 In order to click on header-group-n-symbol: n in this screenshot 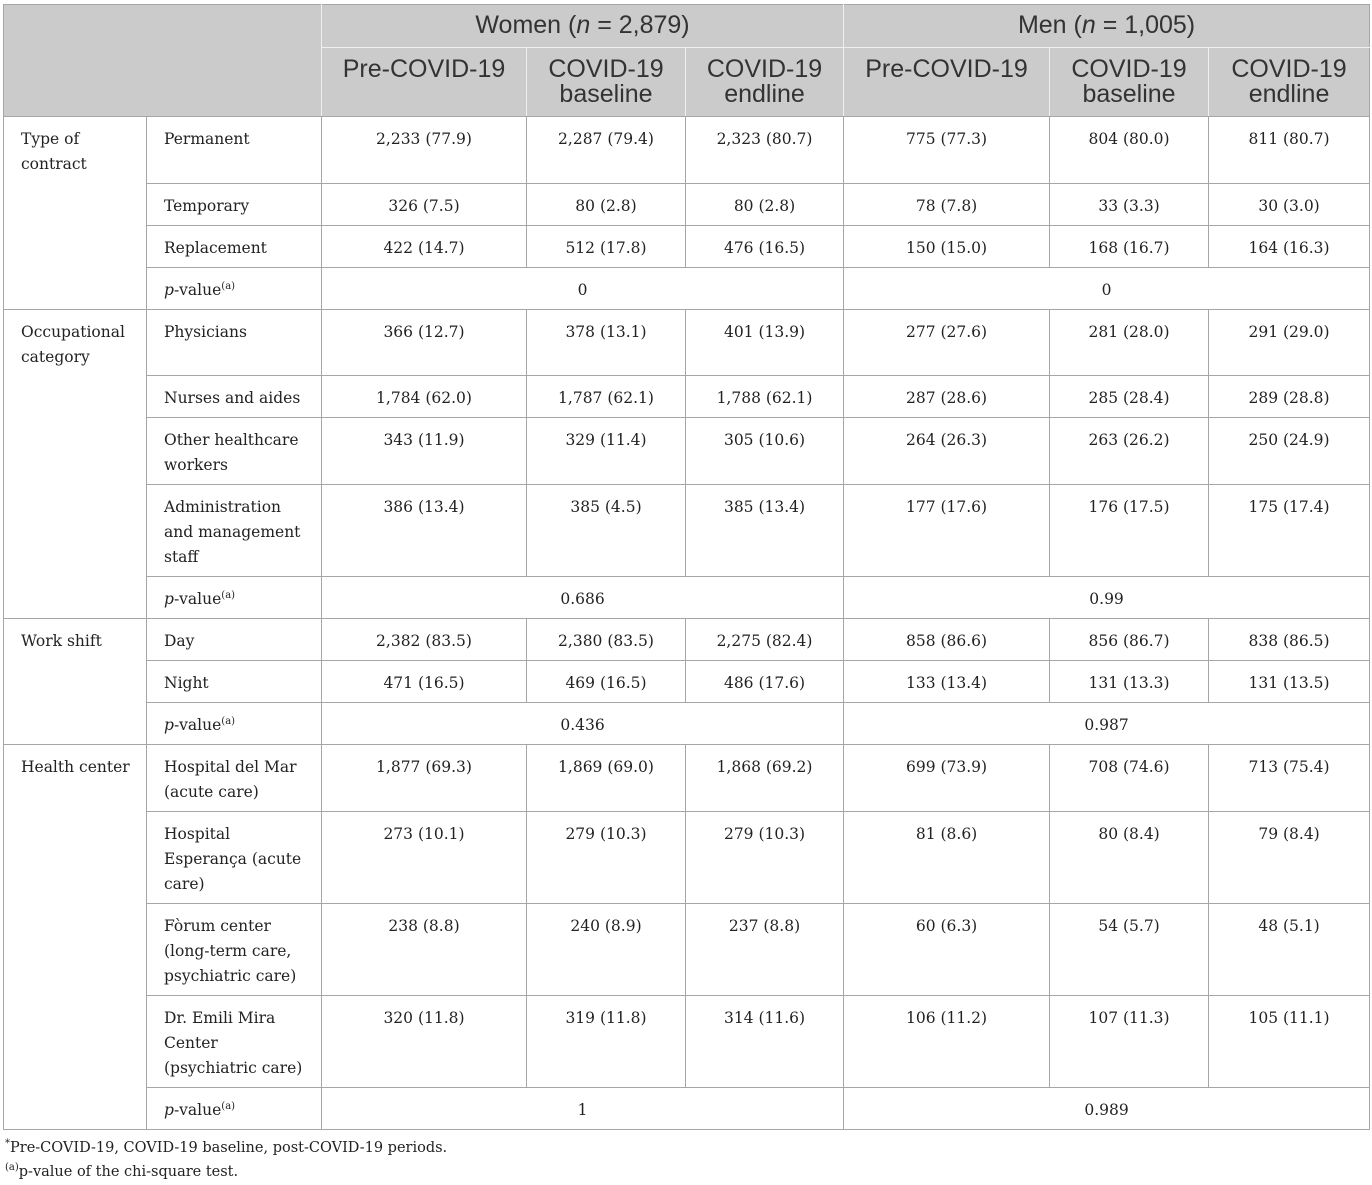, I will do `click(583, 25)`.